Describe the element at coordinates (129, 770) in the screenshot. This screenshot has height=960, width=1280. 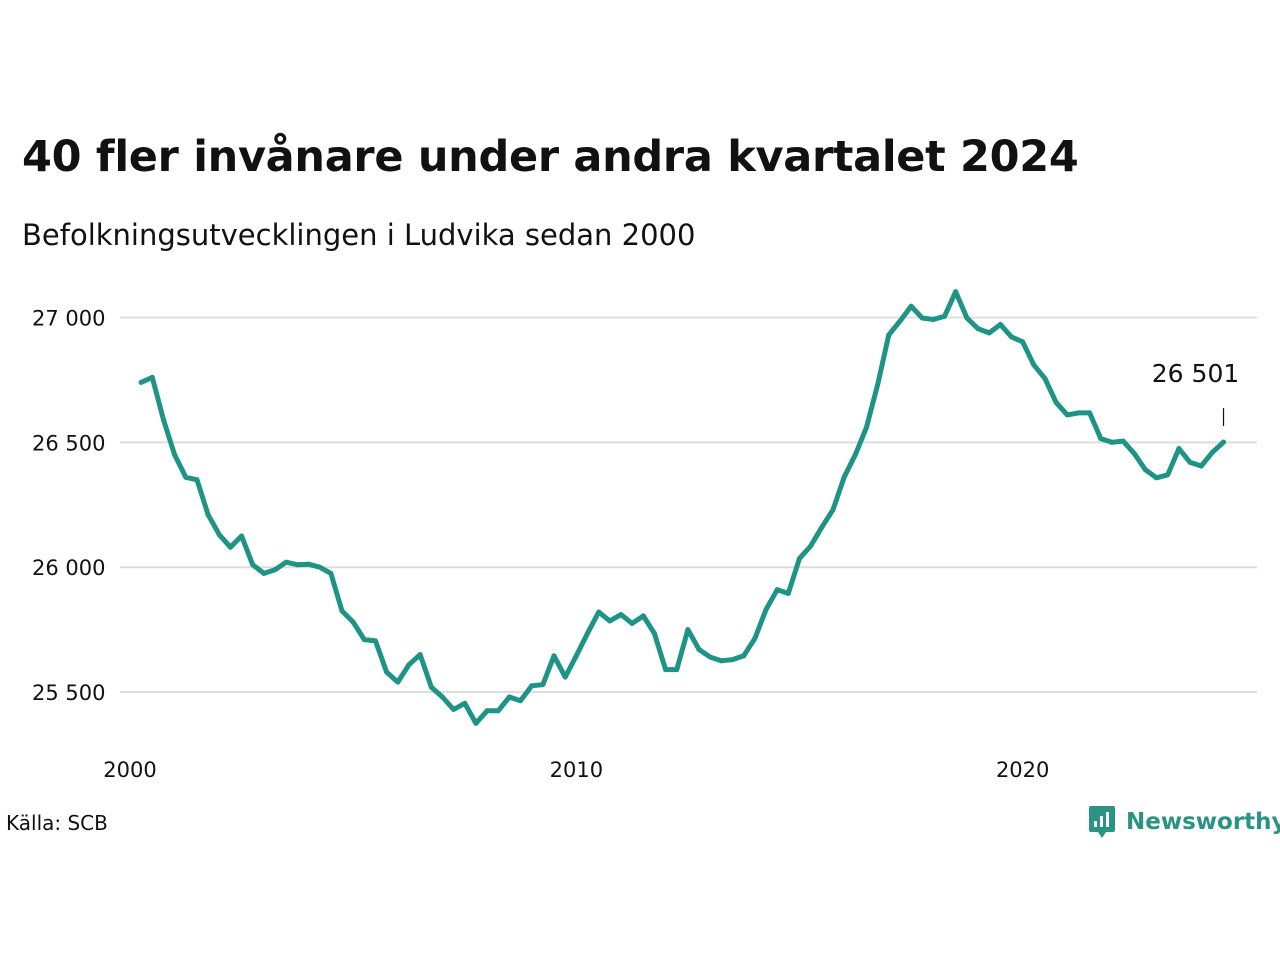
I see `x-tick-label: 2000` at that location.